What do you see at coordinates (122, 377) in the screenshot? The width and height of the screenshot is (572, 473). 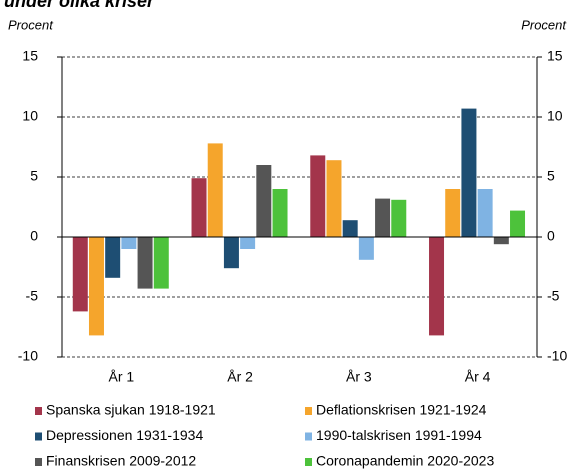 I see `x-tick-label: År 1` at bounding box center [122, 377].